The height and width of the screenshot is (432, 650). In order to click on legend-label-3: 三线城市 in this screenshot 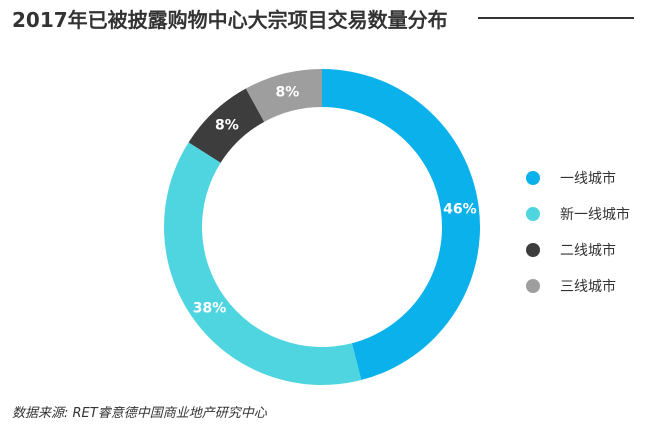, I will do `click(588, 287)`.